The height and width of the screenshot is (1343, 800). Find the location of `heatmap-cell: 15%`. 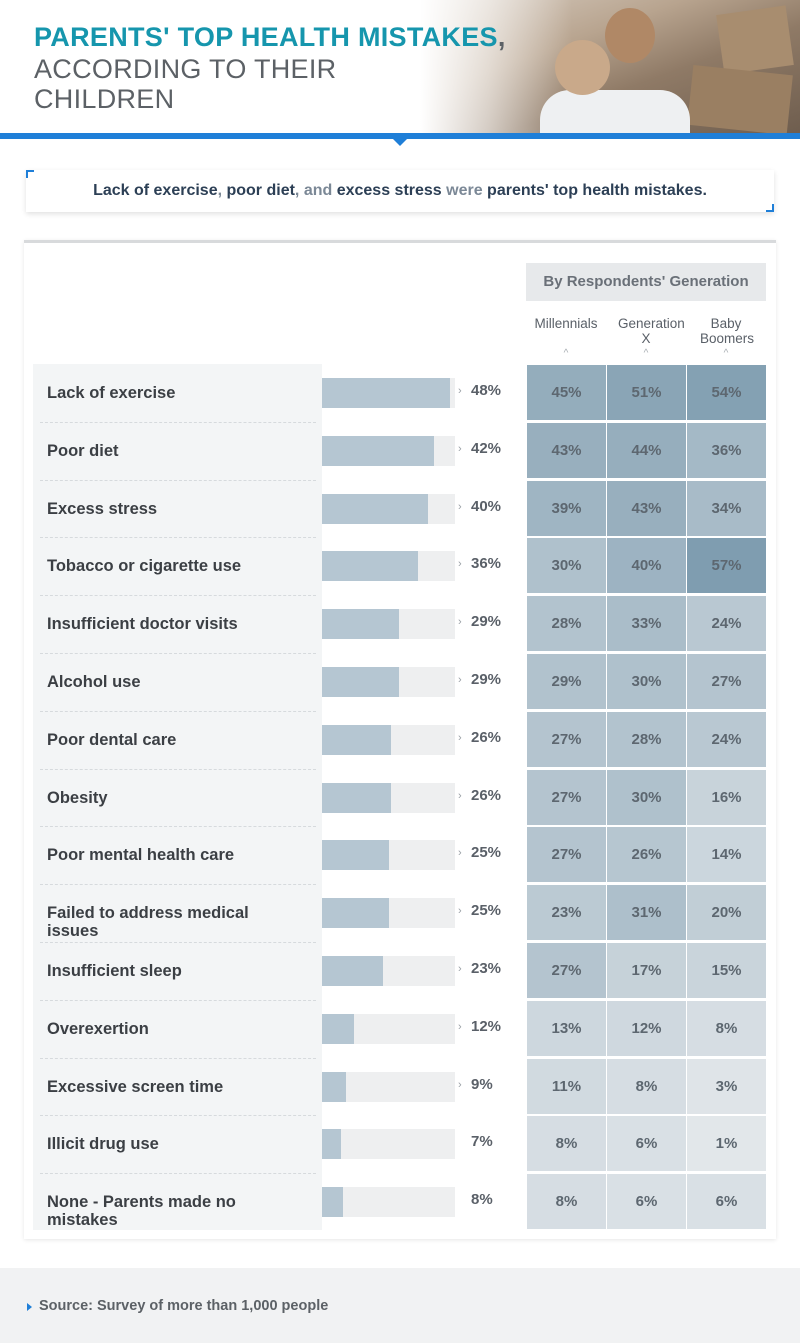

heatmap-cell: 15% is located at coordinates (726, 970).